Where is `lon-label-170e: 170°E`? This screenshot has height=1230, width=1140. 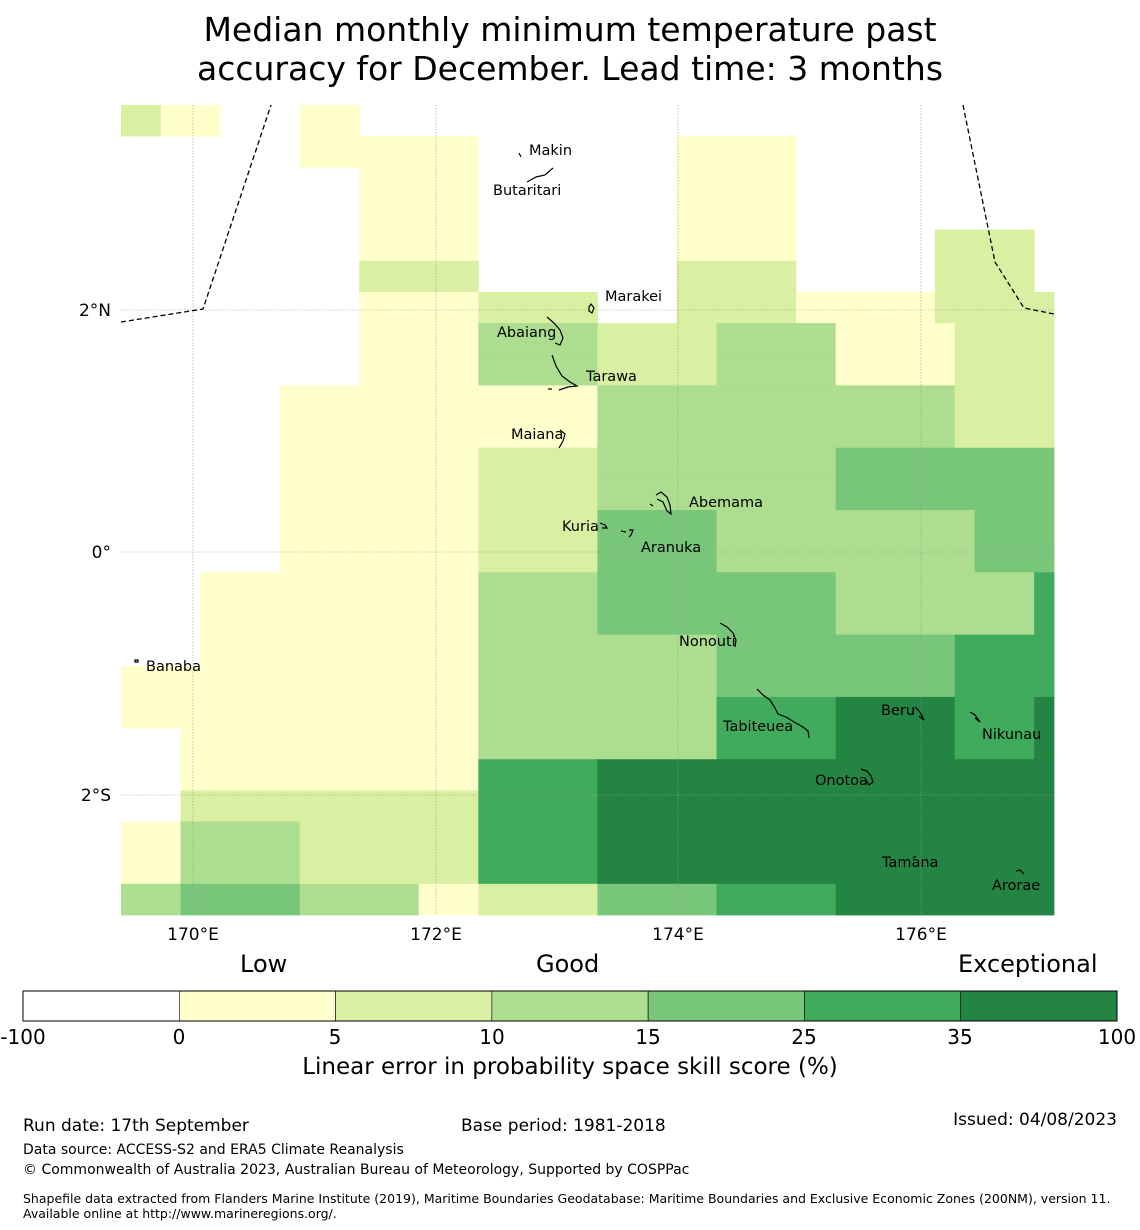 lon-label-170e: 170°E is located at coordinates (193, 935).